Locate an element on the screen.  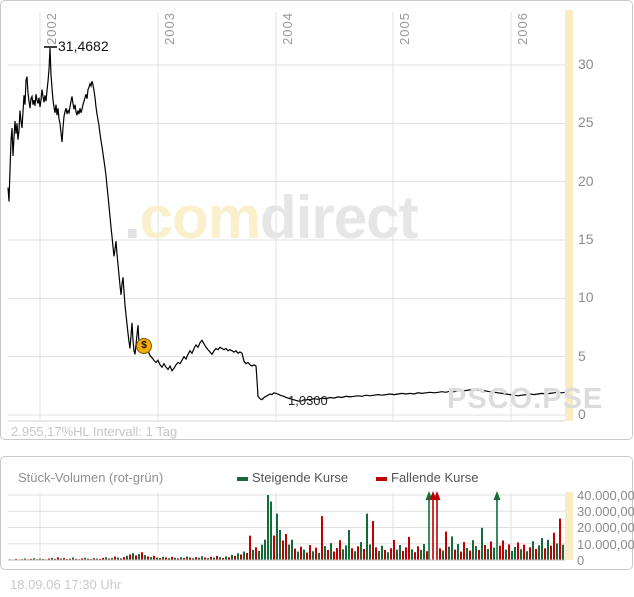
comdirect-watermark: .comdirect is located at coordinates (271, 218).